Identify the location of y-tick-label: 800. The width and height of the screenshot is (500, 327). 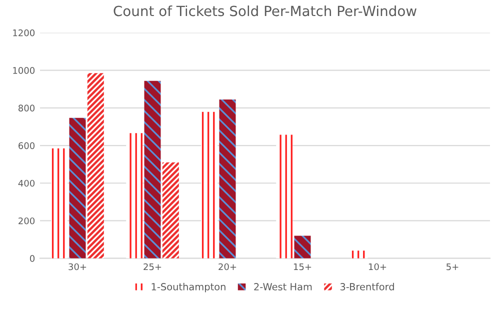
(26, 108).